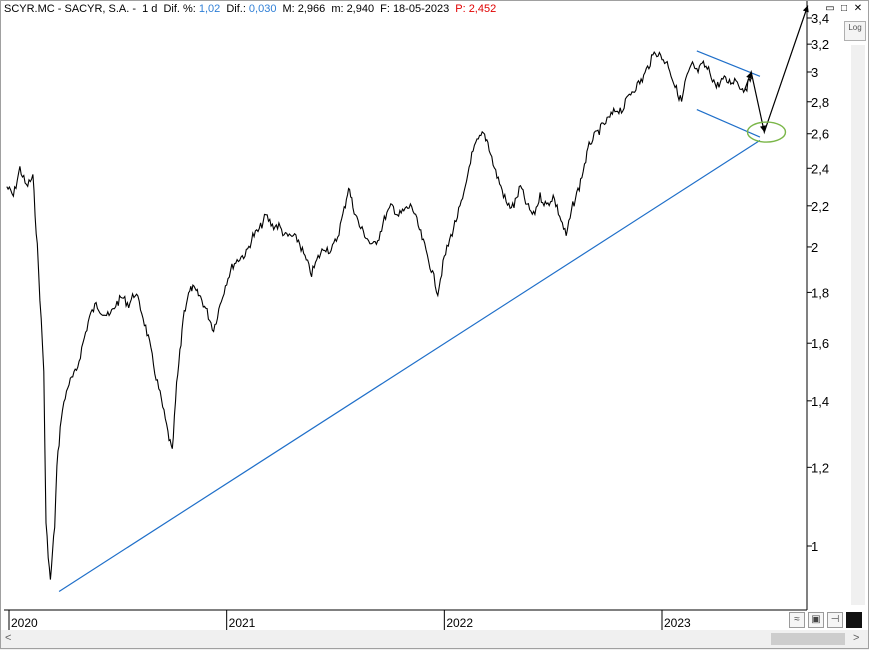 This screenshot has width=869, height=650. What do you see at coordinates (820, 44) in the screenshot?
I see `y-tick-label: 3,2` at bounding box center [820, 44].